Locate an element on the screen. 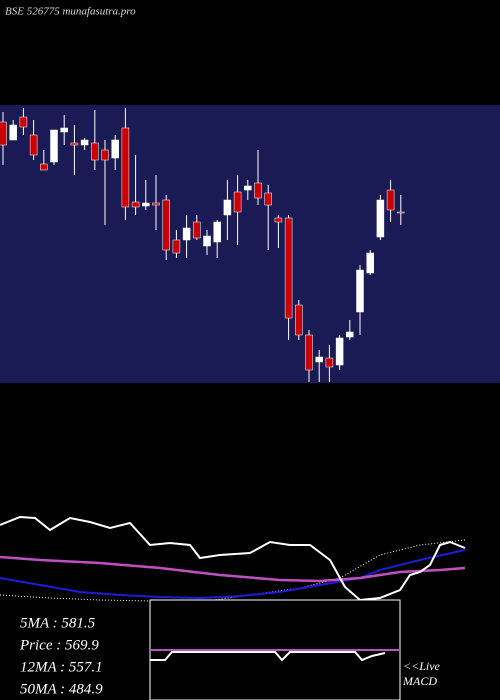  indicator-panel is located at coordinates (233, 559).